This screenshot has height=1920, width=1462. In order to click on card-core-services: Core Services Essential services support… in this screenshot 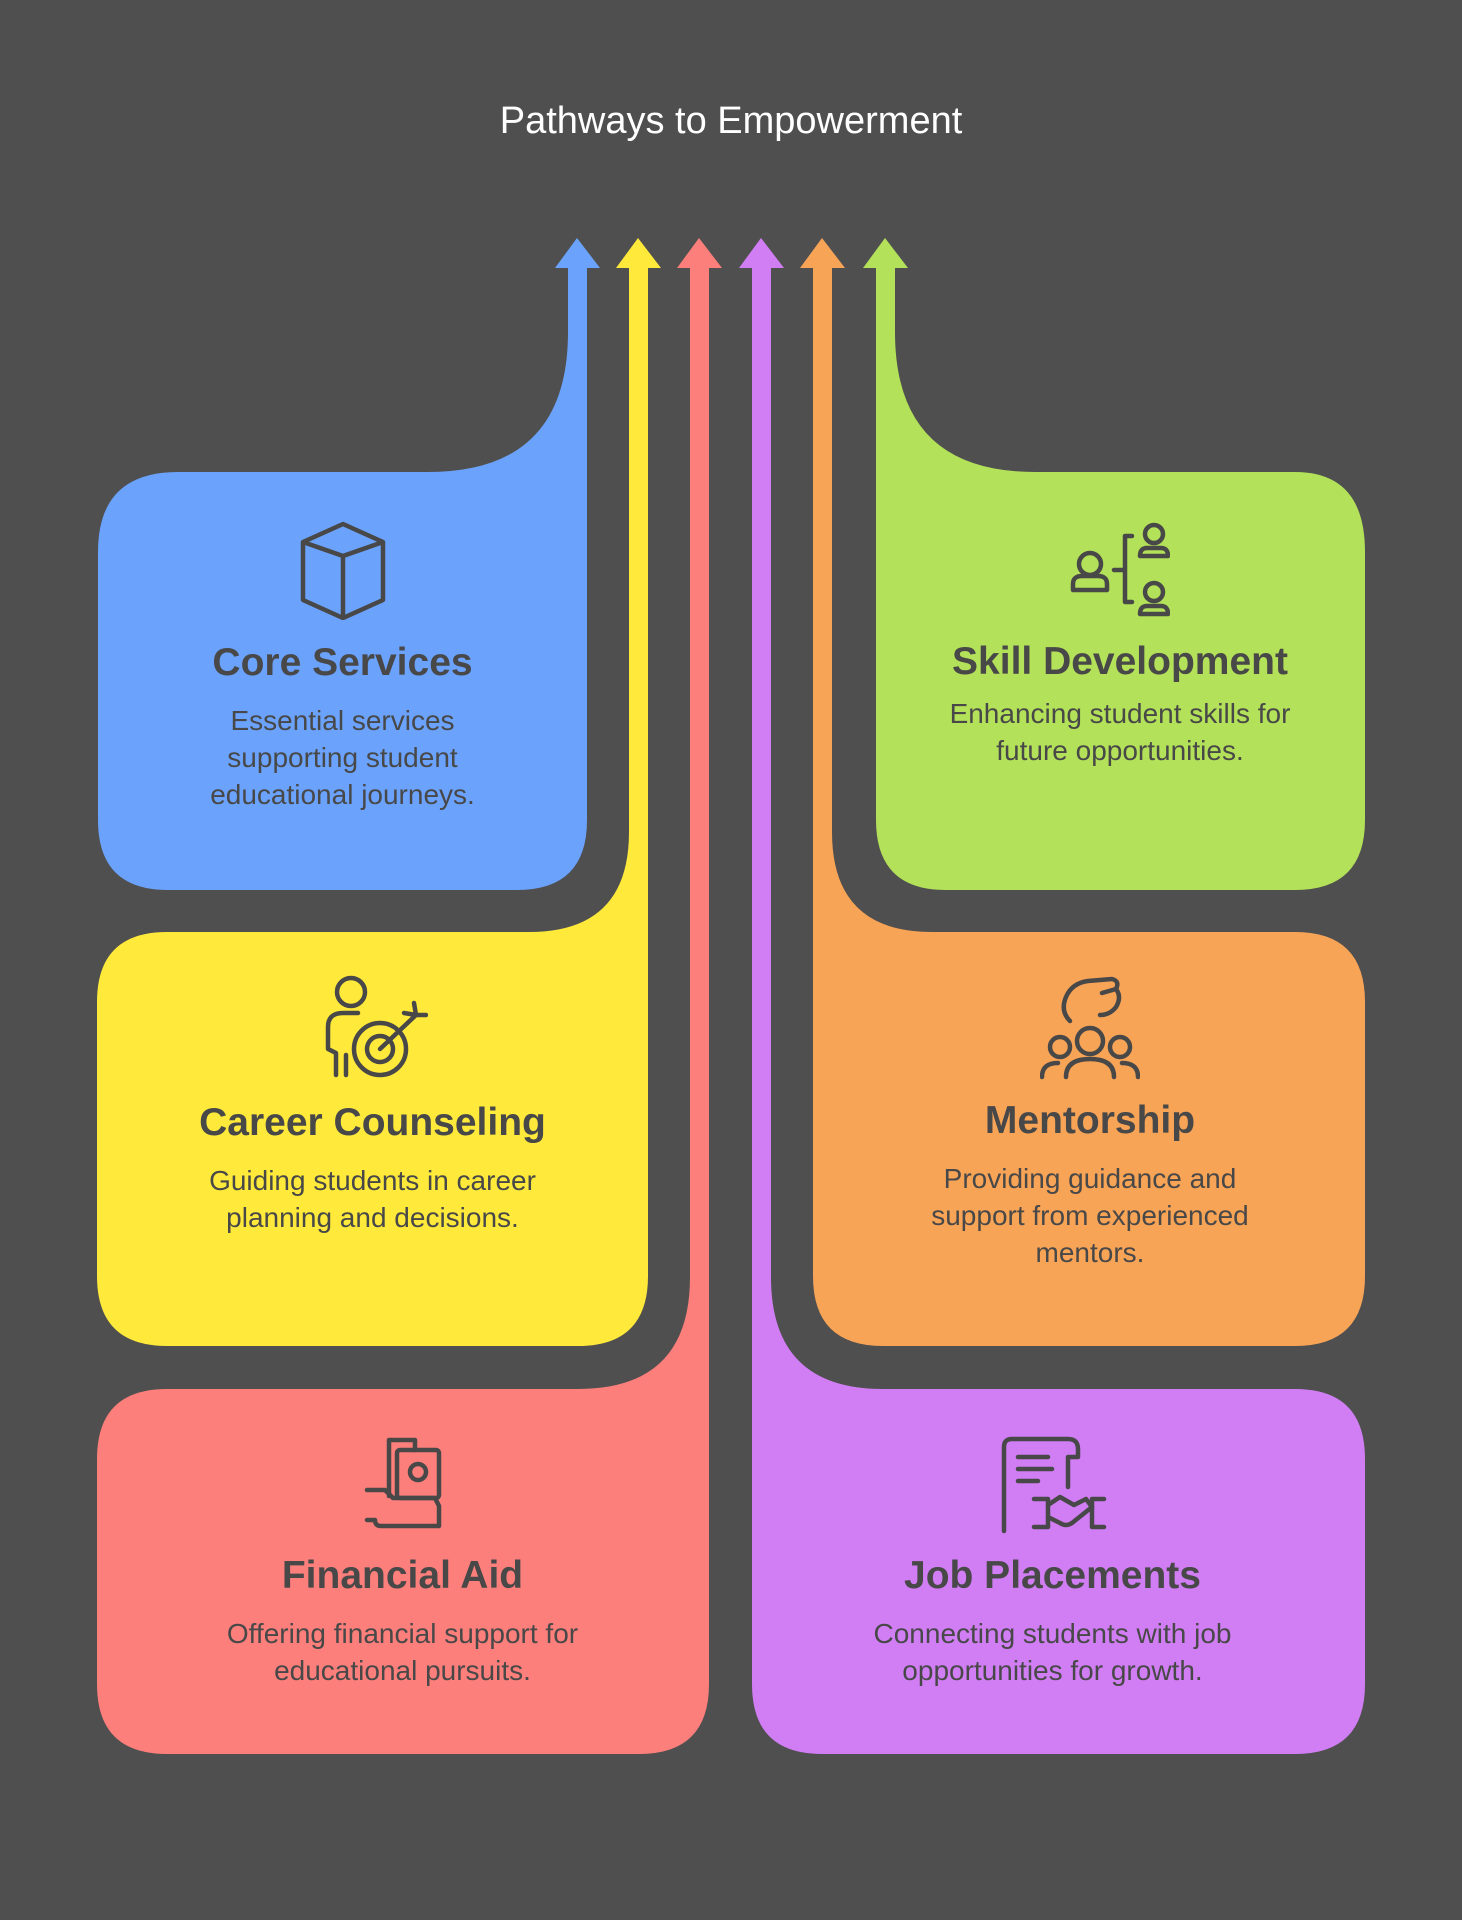, I will do `click(342, 666)`.